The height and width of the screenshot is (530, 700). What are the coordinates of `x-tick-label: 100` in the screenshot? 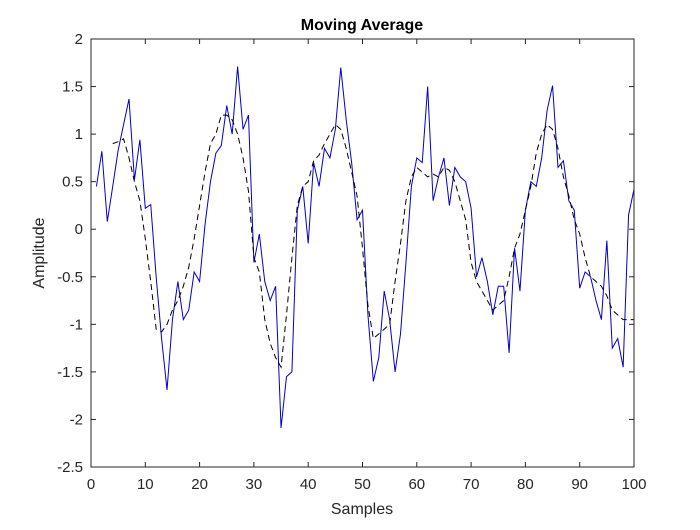 It's located at (633, 484).